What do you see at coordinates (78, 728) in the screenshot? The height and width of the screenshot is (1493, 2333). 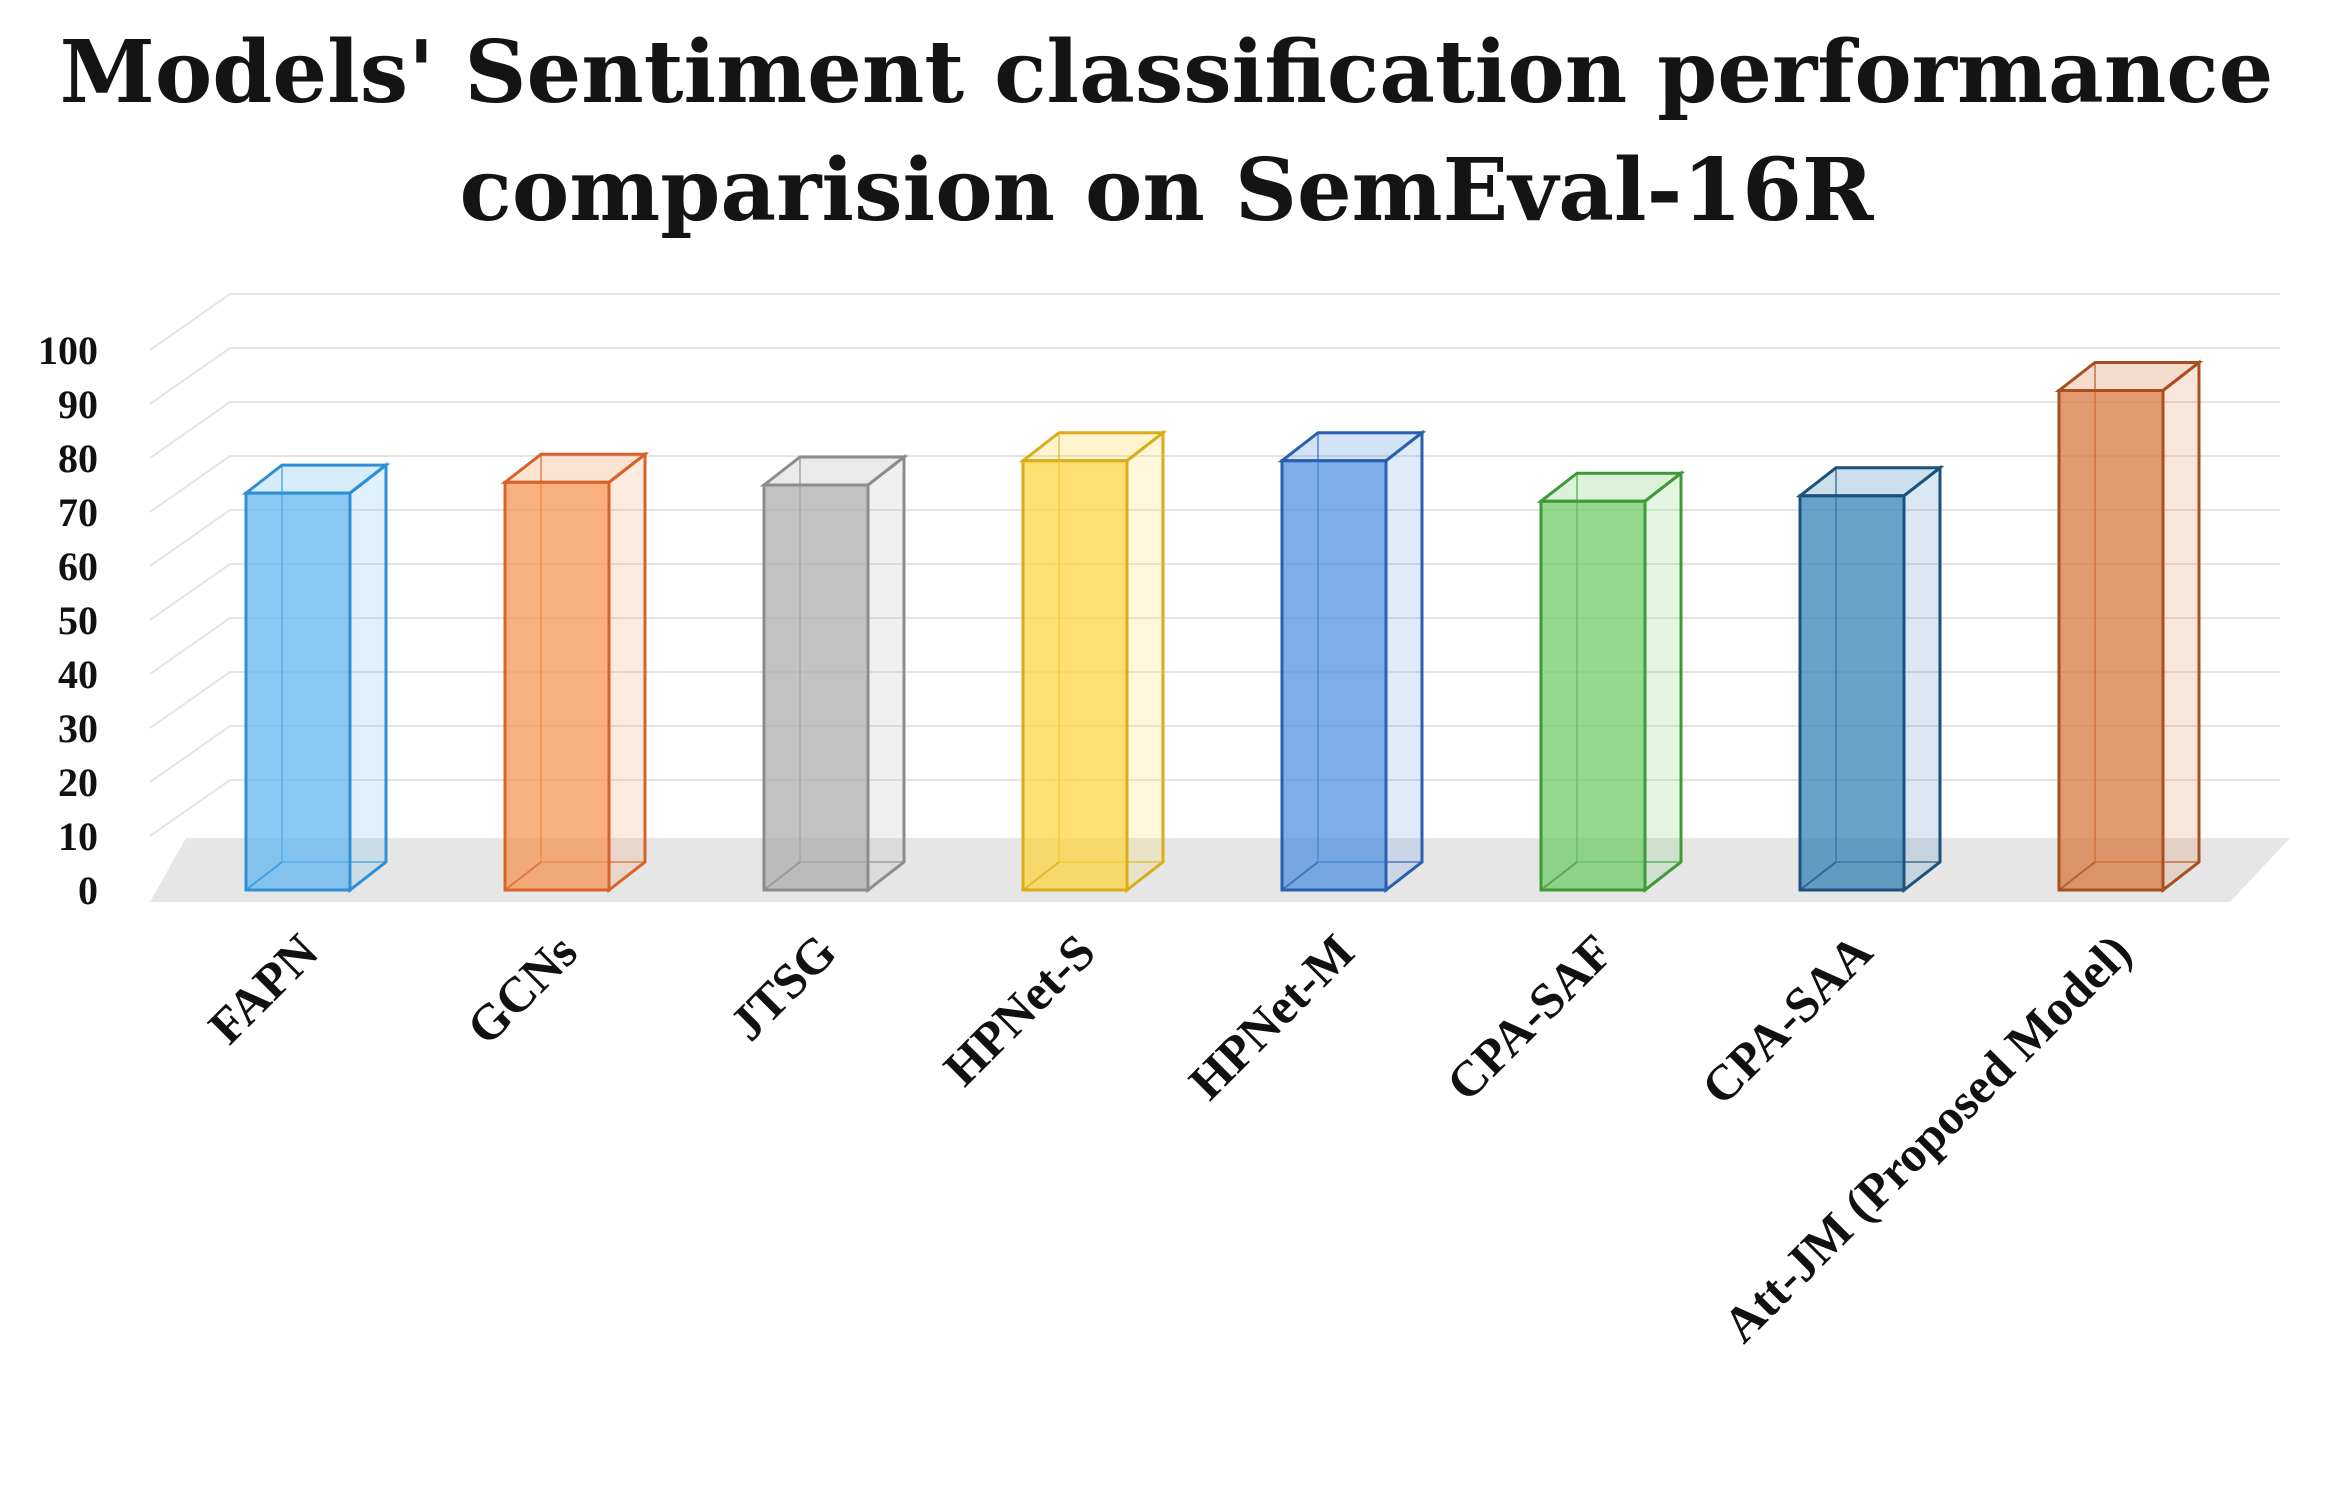 I see `y-tick-label: 30` at bounding box center [78, 728].